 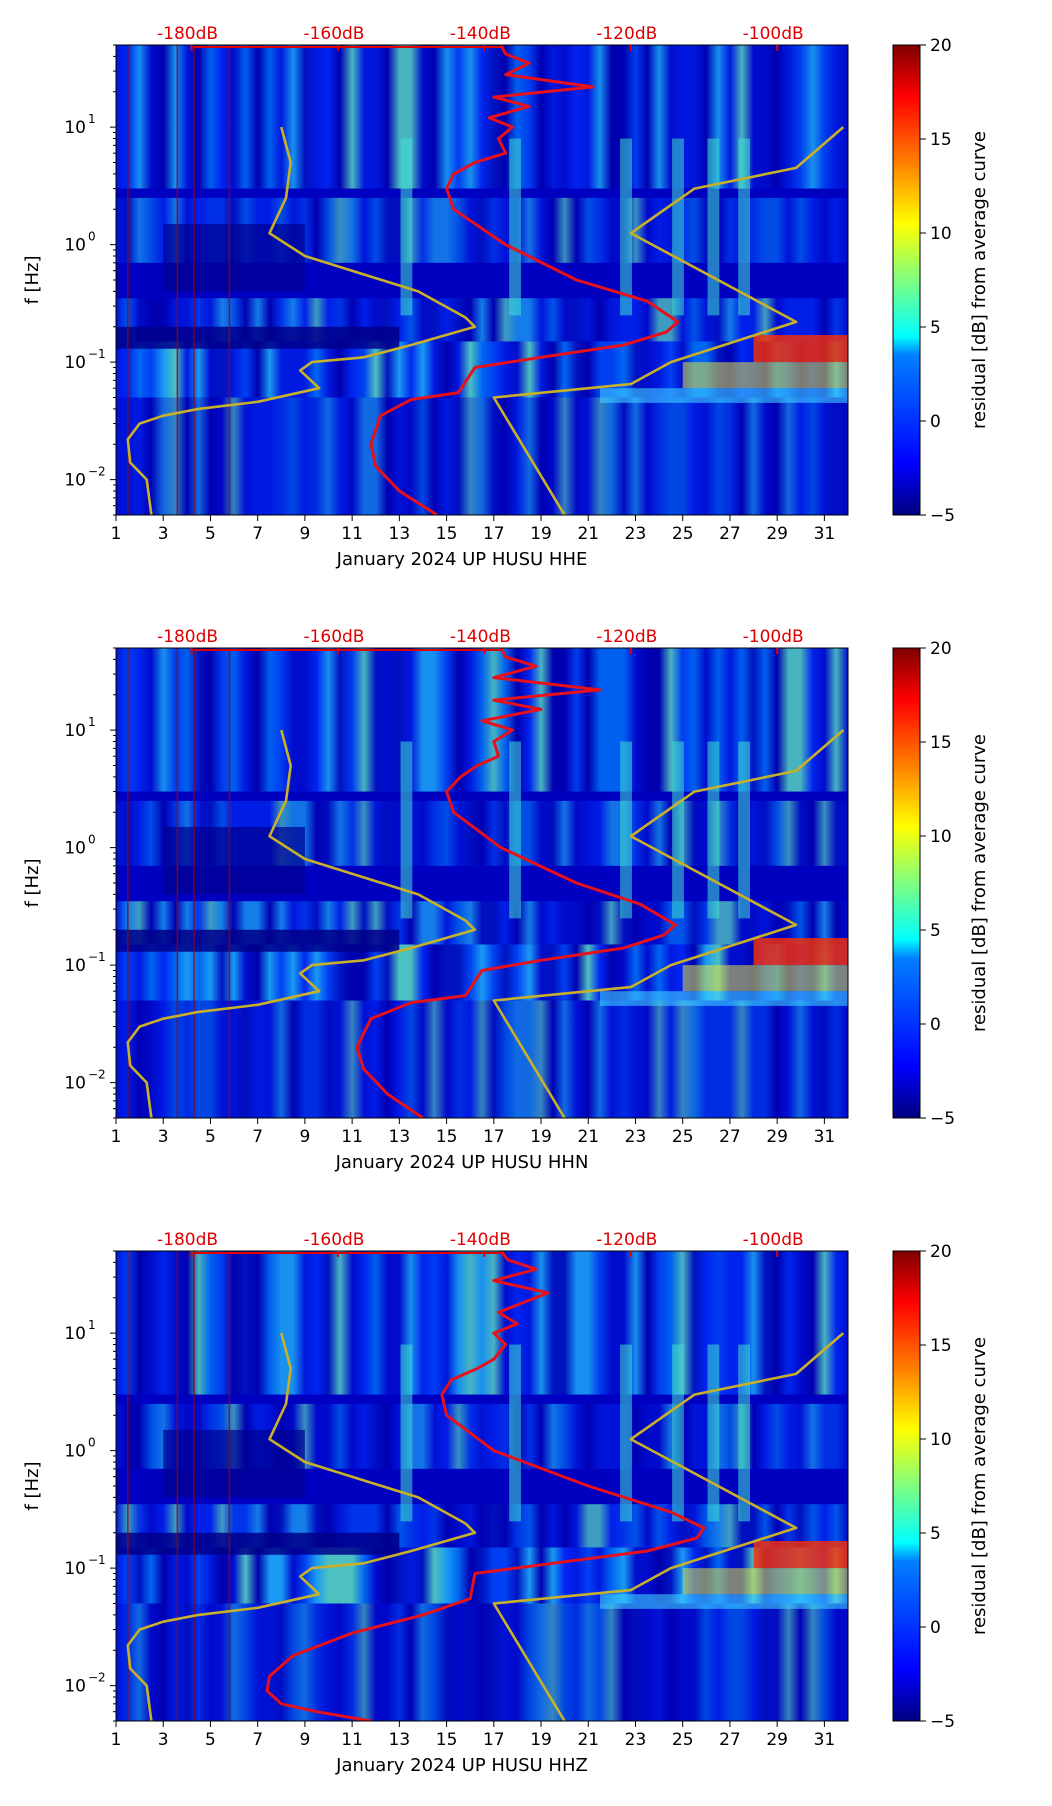 I want to click on x-tick-label: 11, so click(x=352, y=534).